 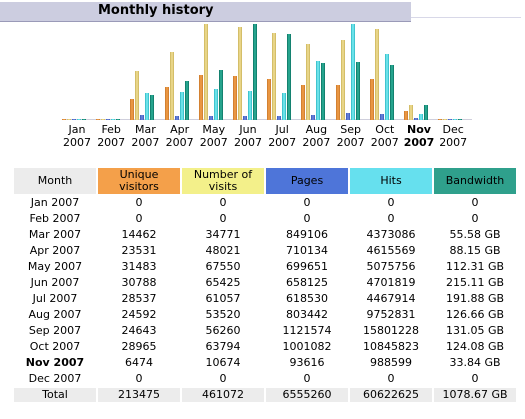 I want to click on cell-bandwidth: 124.08 GB, so click(x=475, y=346).